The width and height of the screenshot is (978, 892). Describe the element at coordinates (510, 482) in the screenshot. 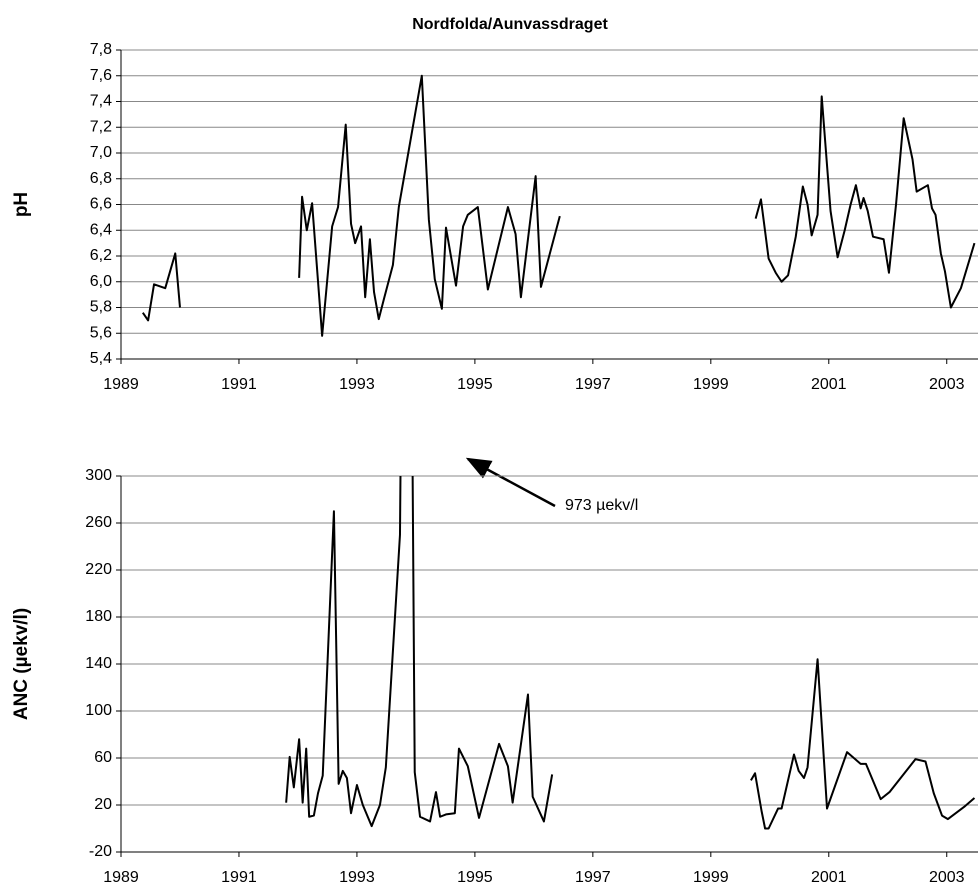

I see `annotation-arrow` at that location.